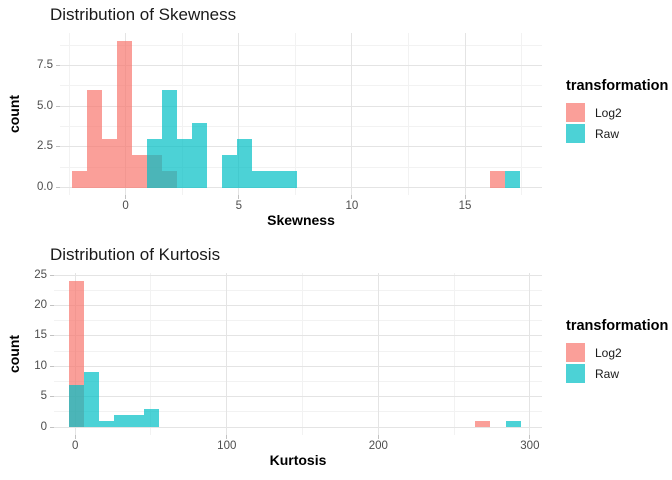 Image resolution: width=672 pixels, height=480 pixels. I want to click on y-tick-label: 0.0, so click(45, 187).